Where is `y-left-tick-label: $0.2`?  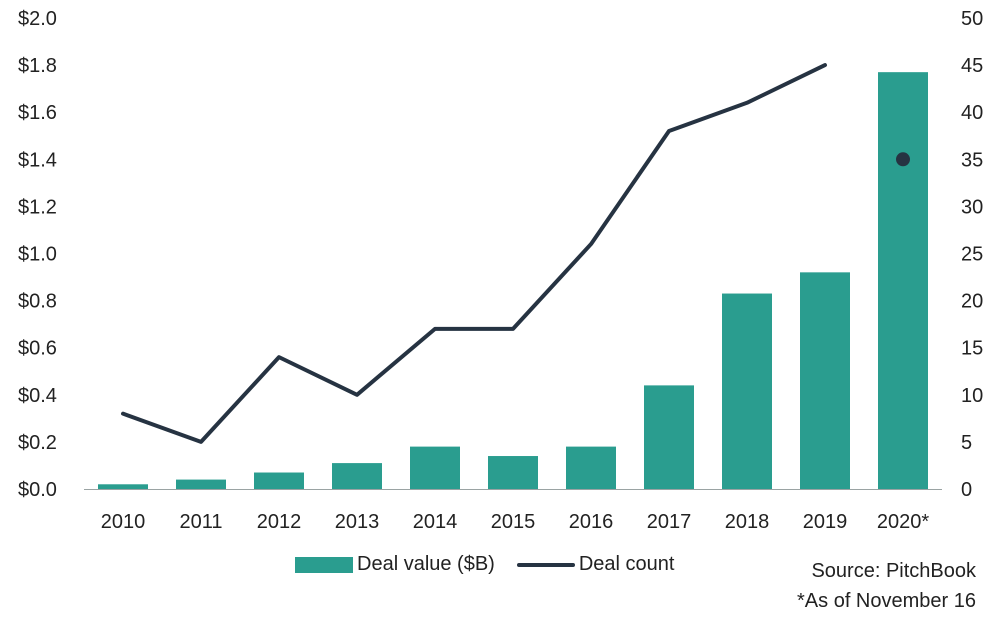 y-left-tick-label: $0.2 is located at coordinates (37, 443).